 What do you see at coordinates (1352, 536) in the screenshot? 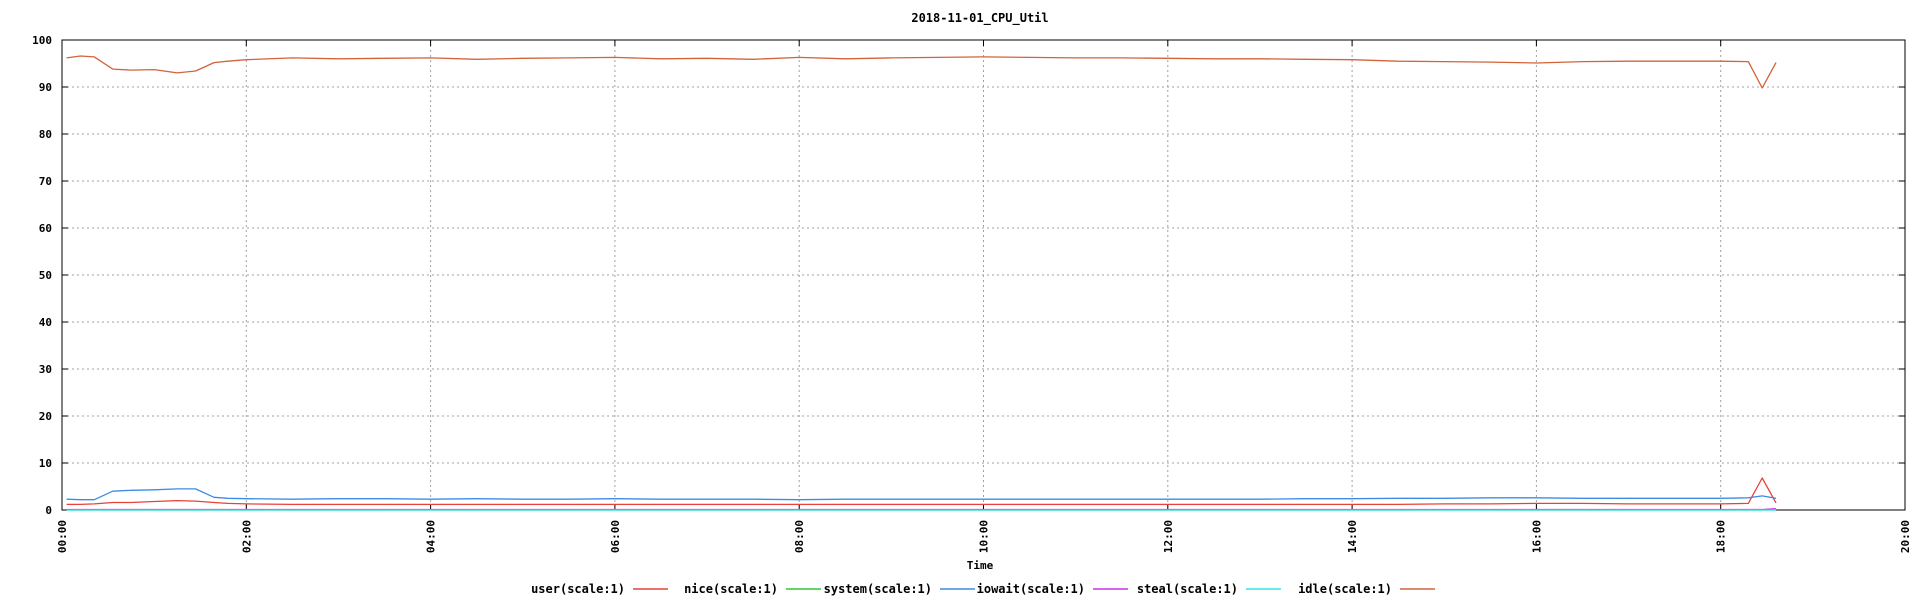
I see `x-tick-label: 14:00` at bounding box center [1352, 536].